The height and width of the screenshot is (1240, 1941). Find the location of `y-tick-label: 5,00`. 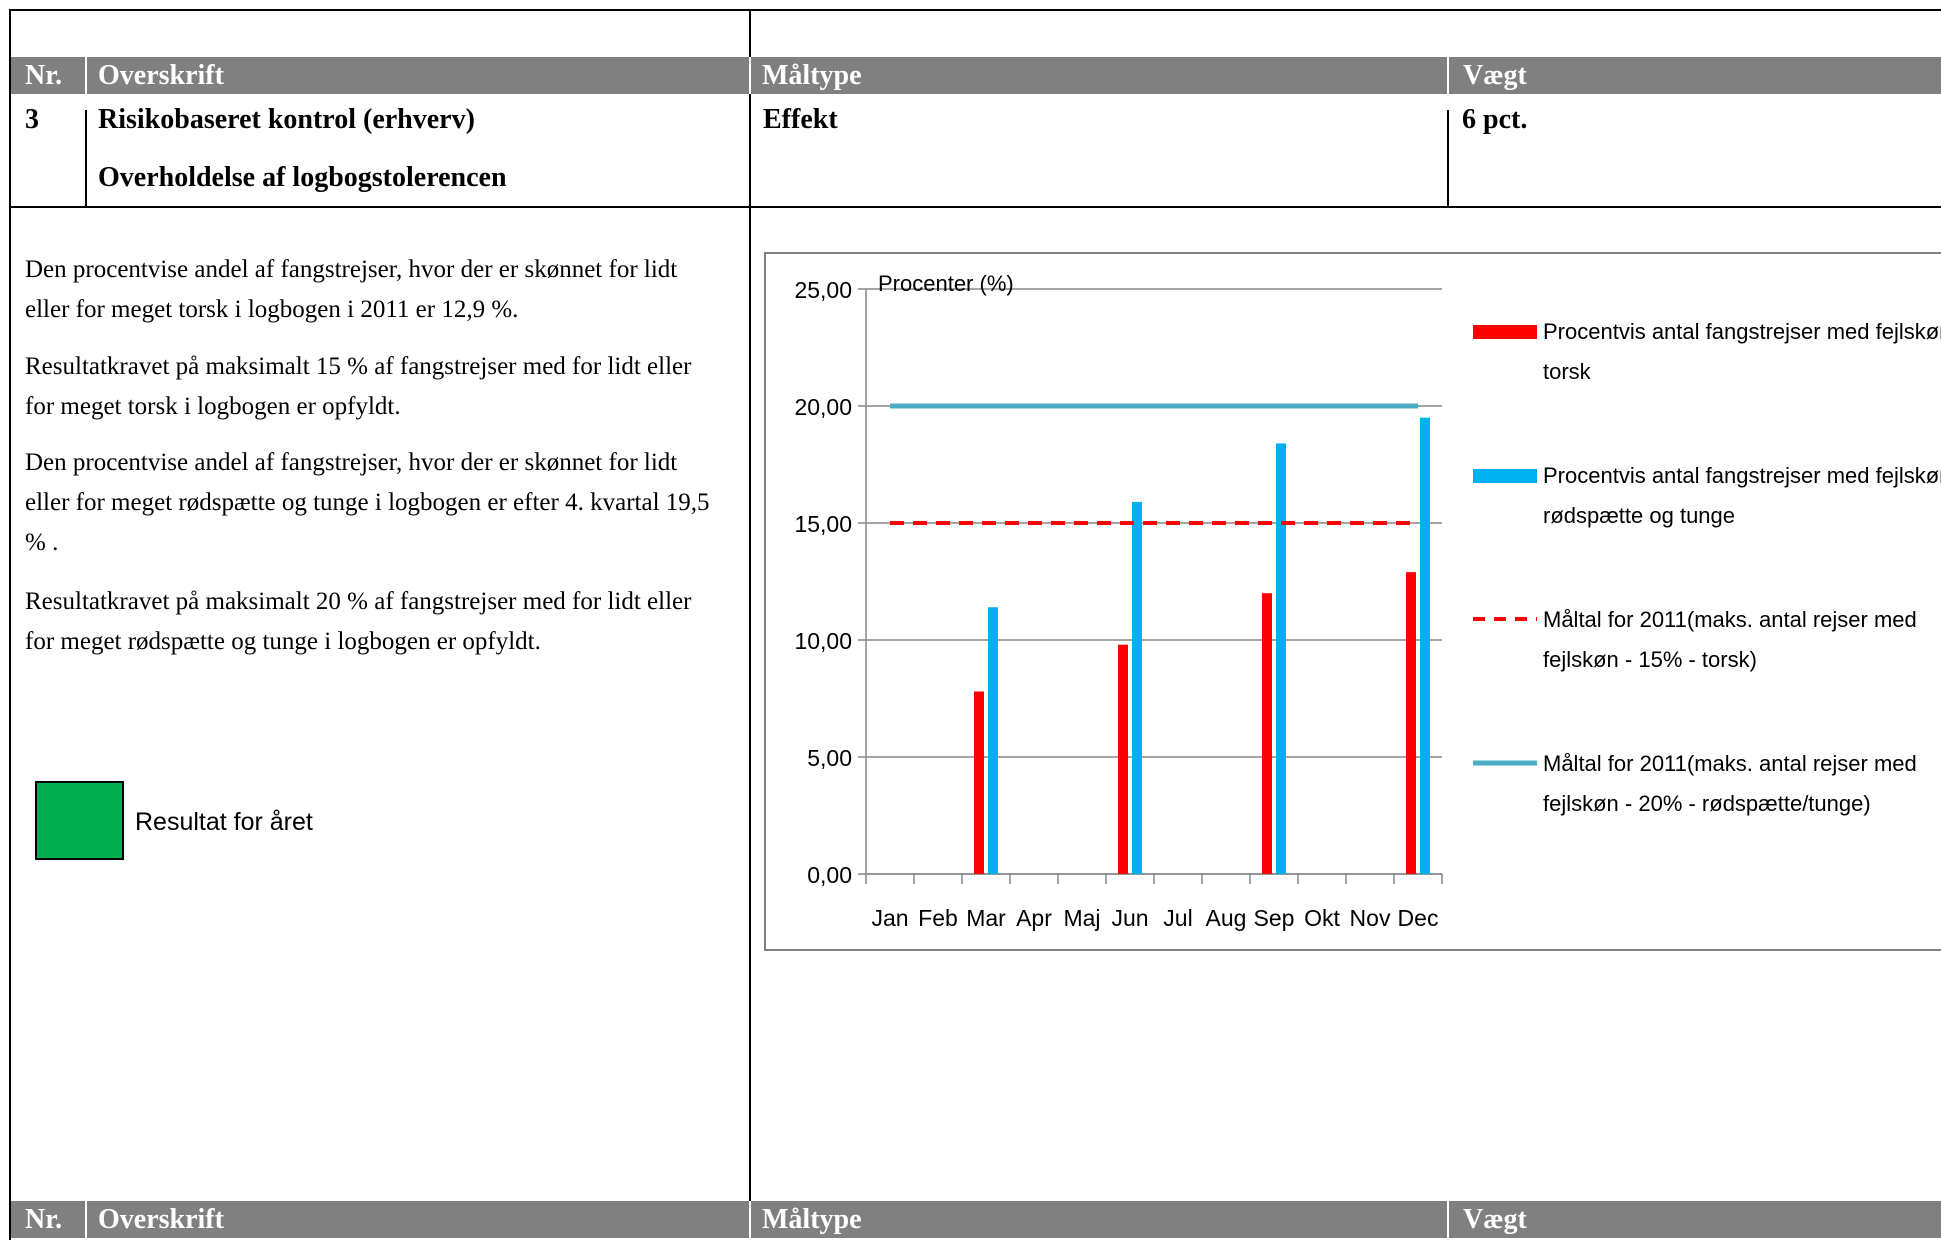

y-tick-label: 5,00 is located at coordinates (829, 758).